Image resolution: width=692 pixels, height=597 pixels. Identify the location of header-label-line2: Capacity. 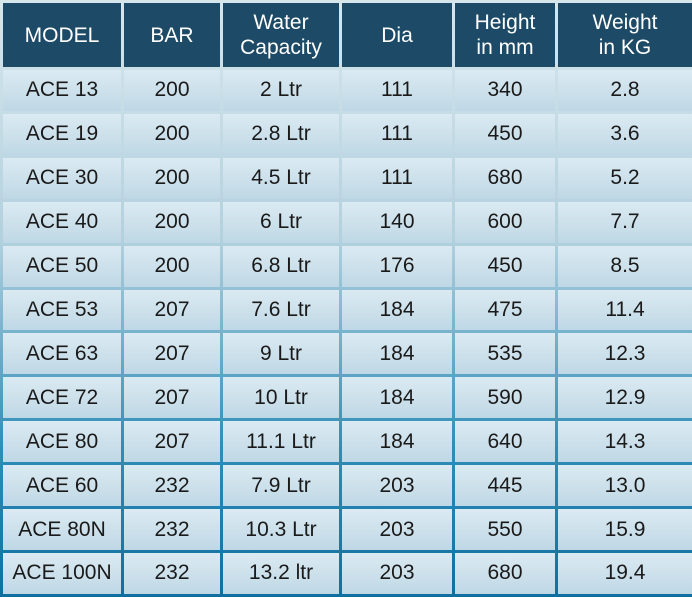
(281, 47).